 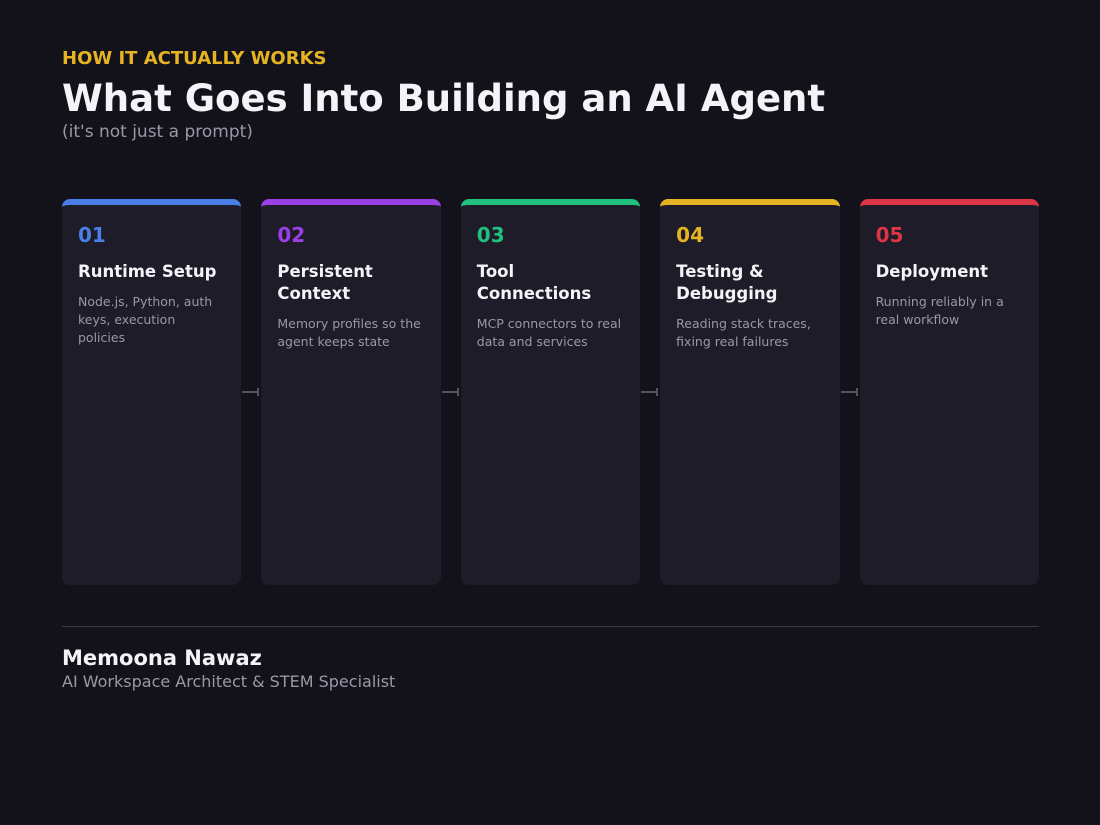 What do you see at coordinates (444, 98) in the screenshot?
I see `title: What Goes Into Building an AI Agent` at bounding box center [444, 98].